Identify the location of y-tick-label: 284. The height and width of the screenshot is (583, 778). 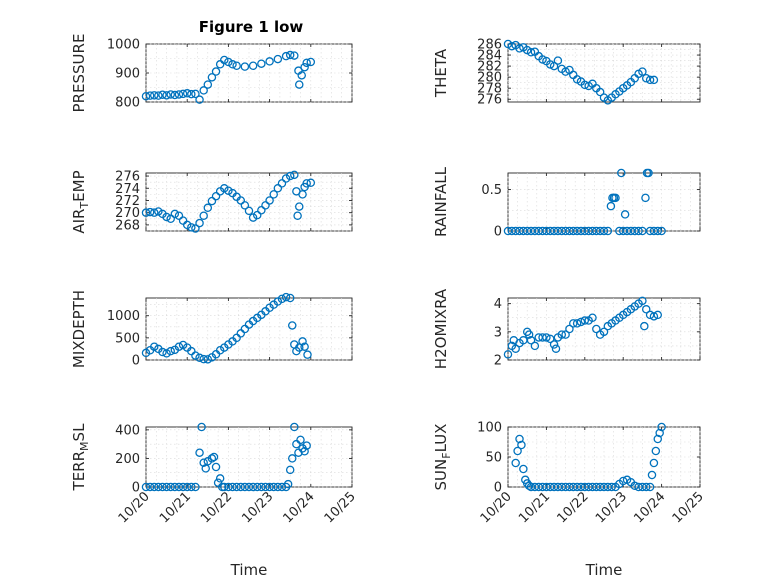
(489, 56).